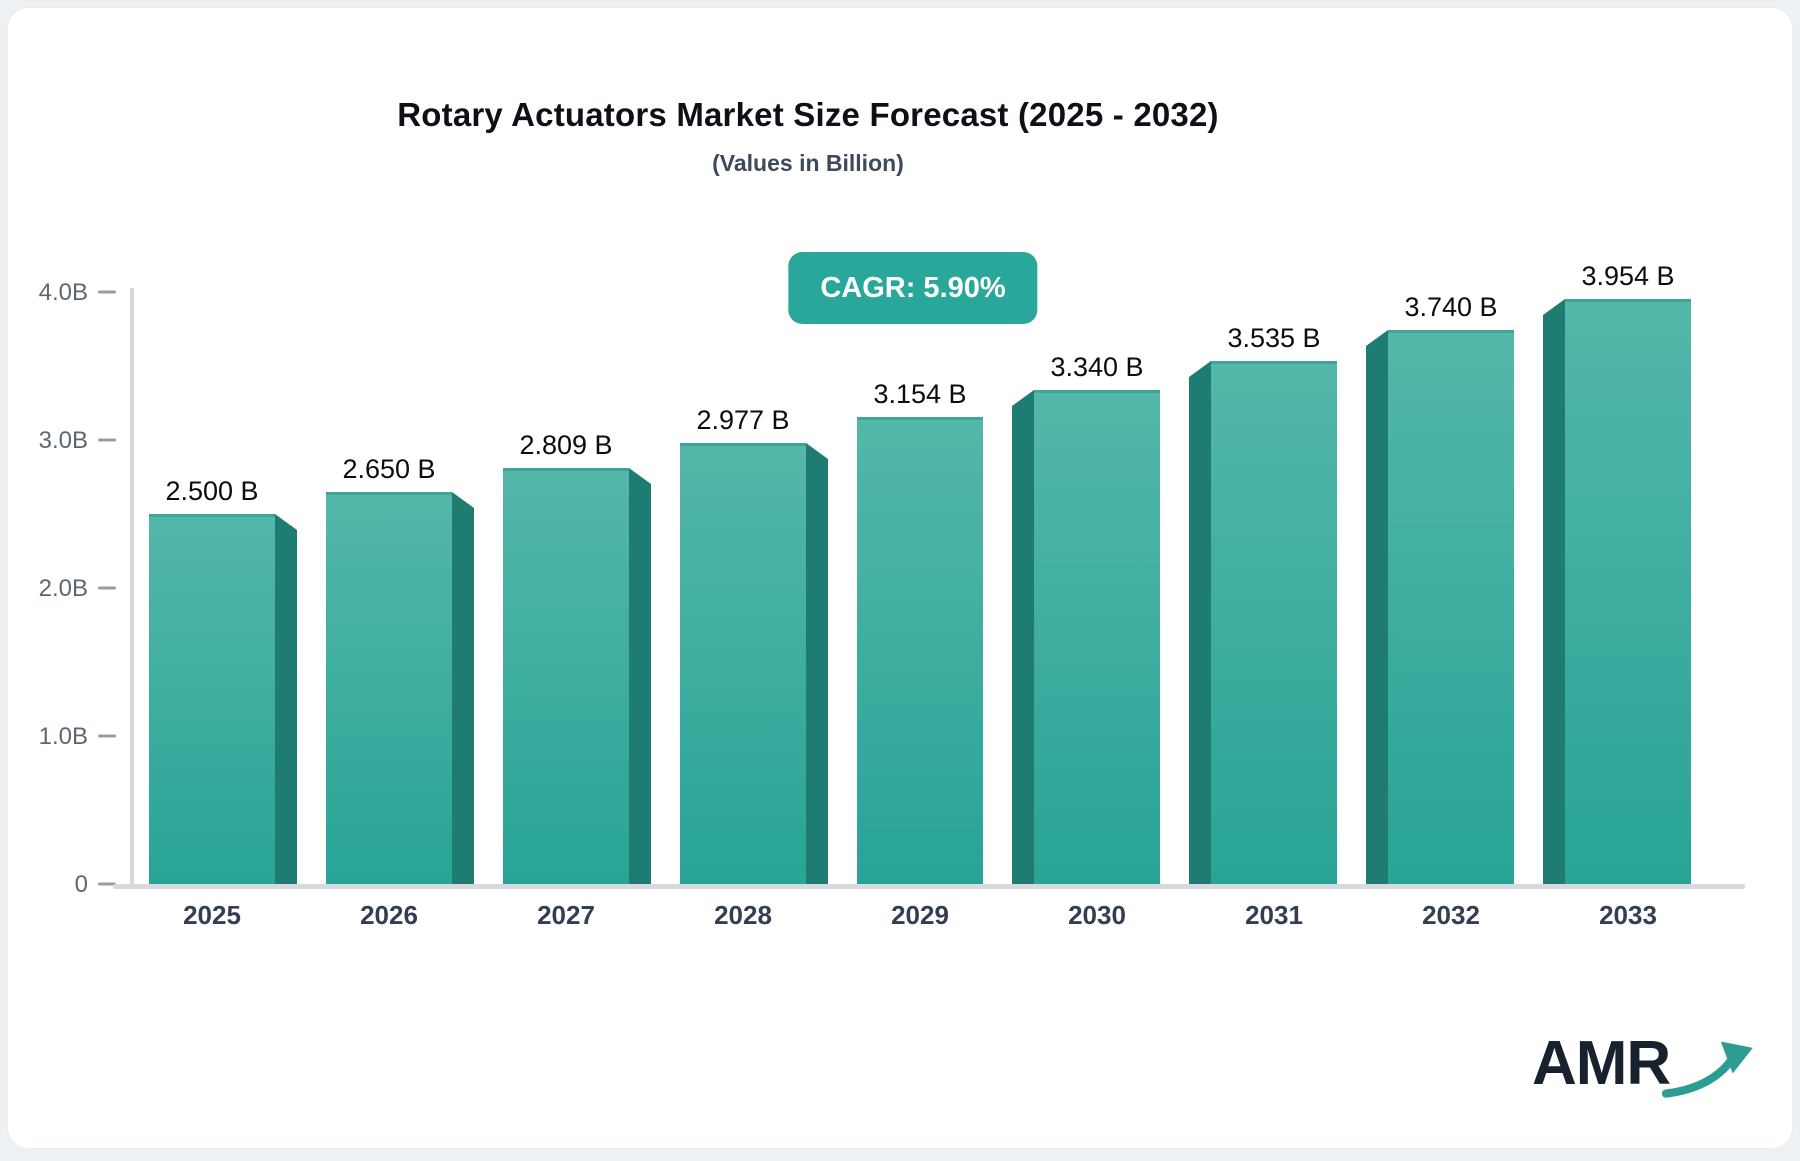 This screenshot has height=1161, width=1800. I want to click on y-tick-label: 2.0B, so click(63, 588).